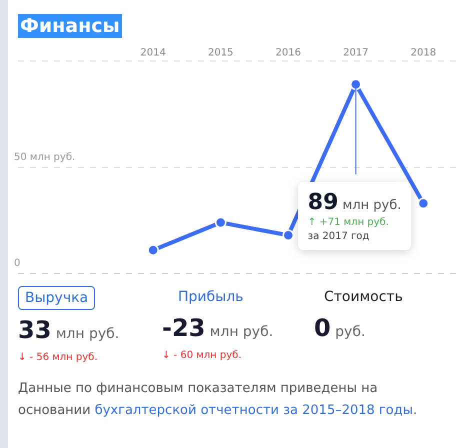  I want to click on x-tick-label: 2017, so click(356, 53).